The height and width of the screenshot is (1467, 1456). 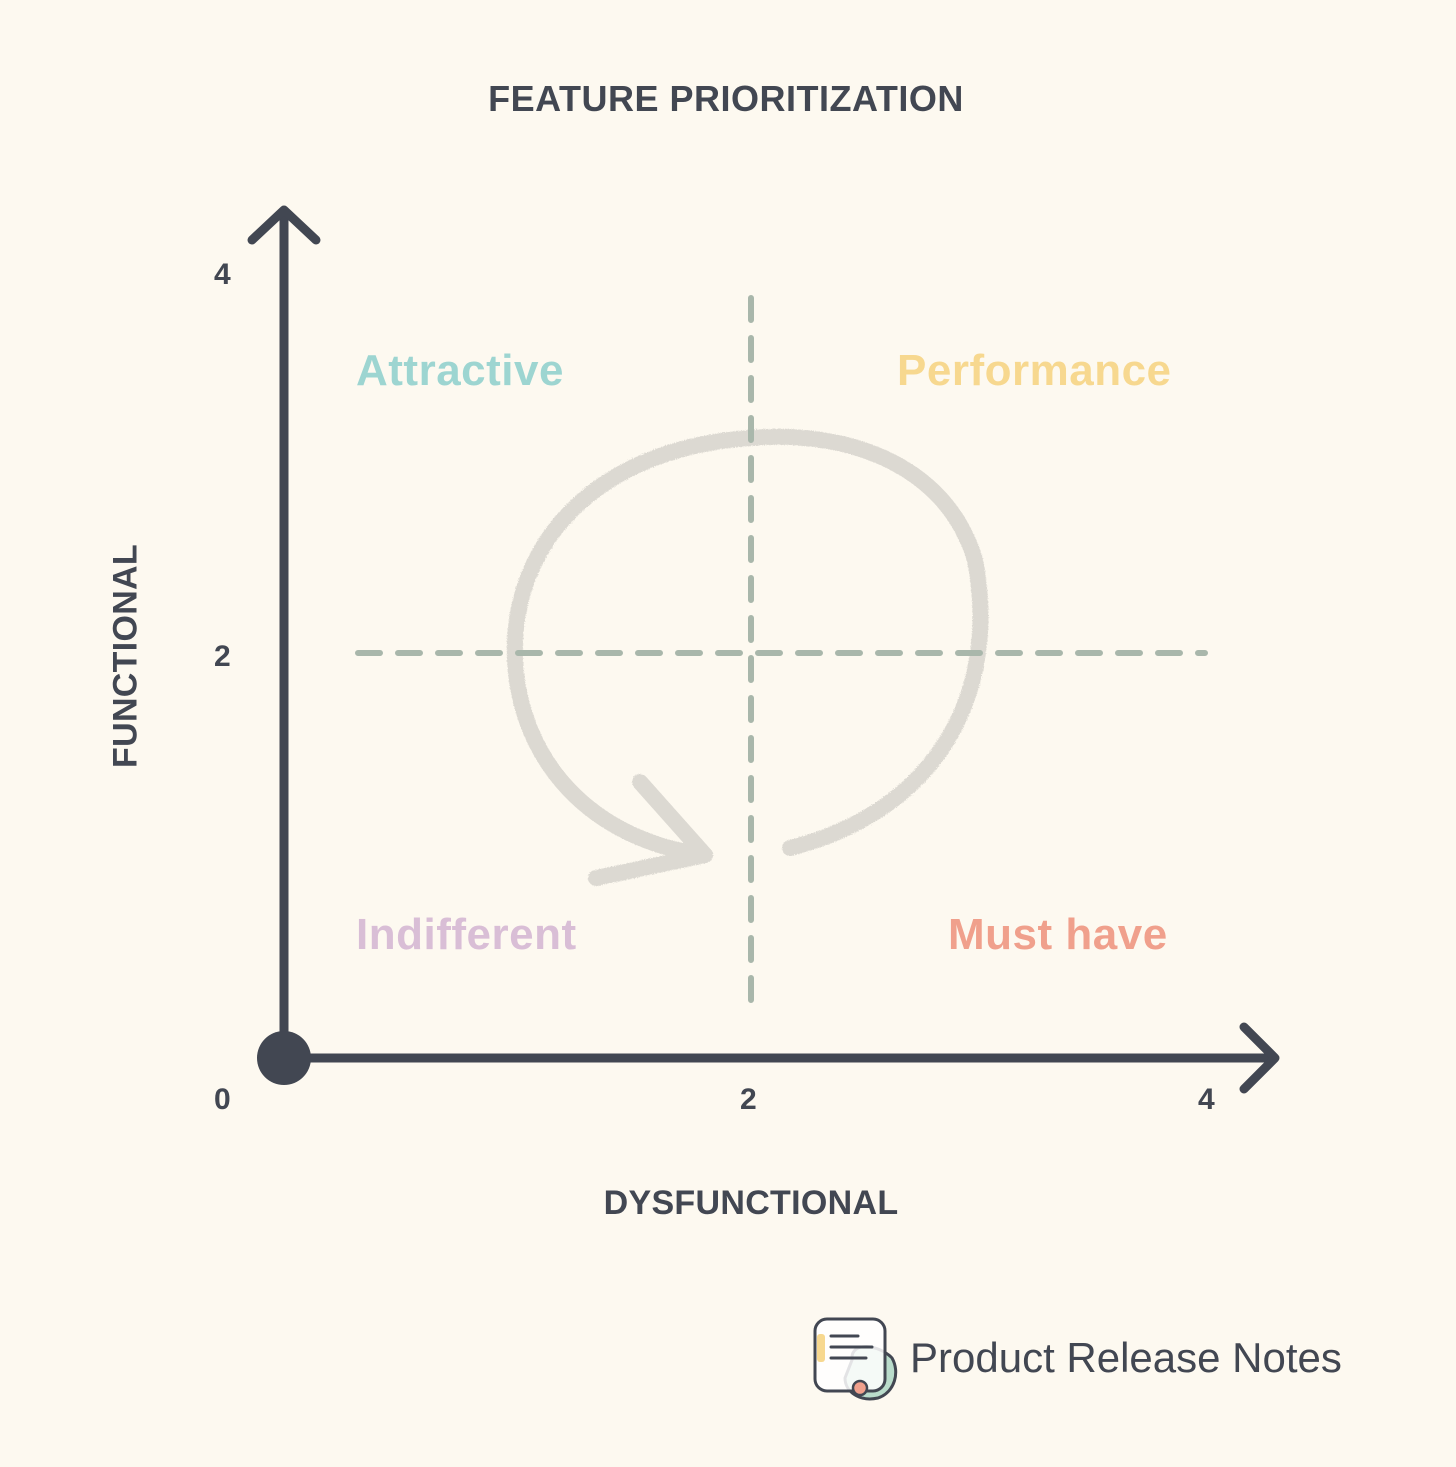 What do you see at coordinates (1126, 1357) in the screenshot?
I see `brand-name: Product Release Notes` at bounding box center [1126, 1357].